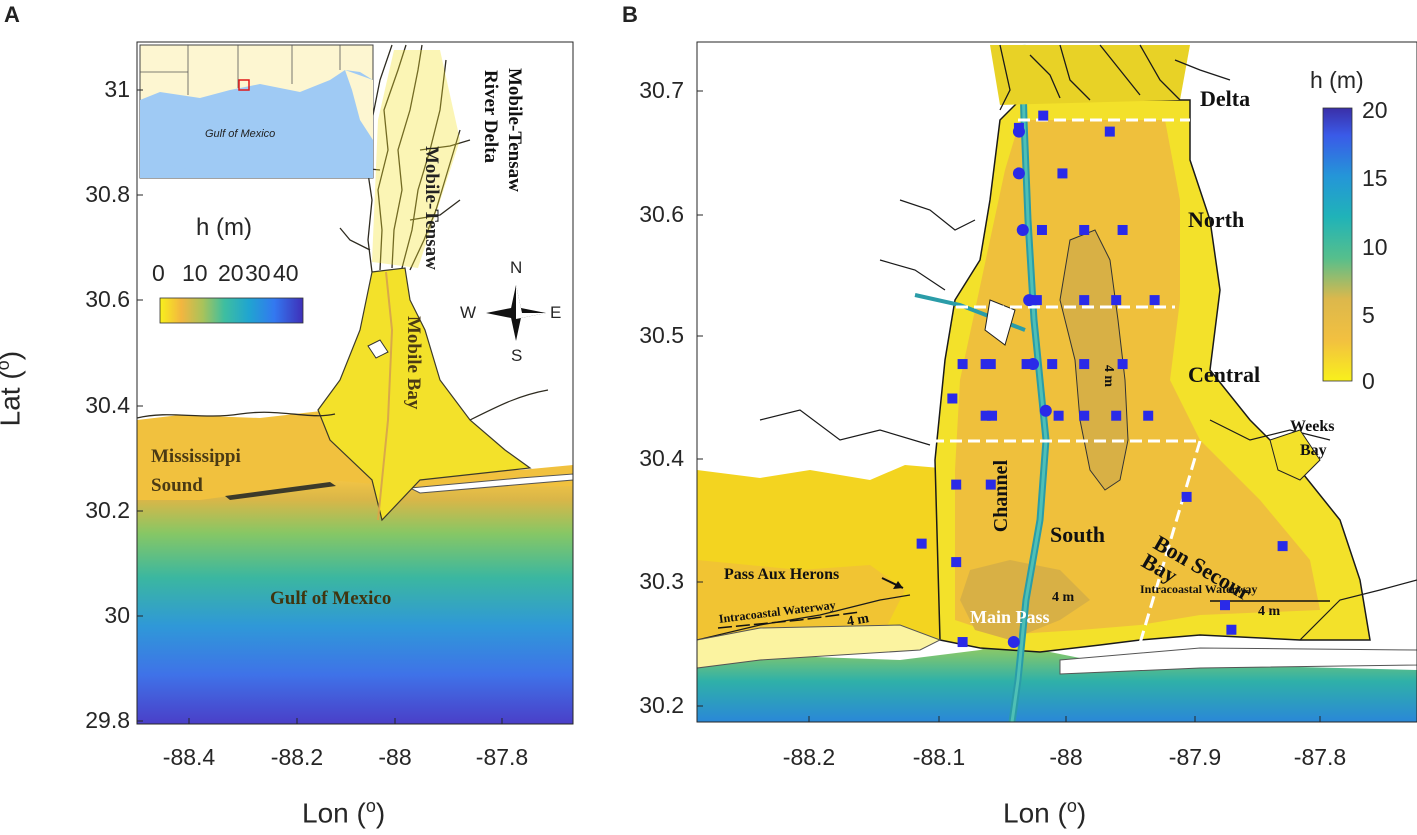  What do you see at coordinates (1320, 757) in the screenshot?
I see `b-xtick: -87.8` at bounding box center [1320, 757].